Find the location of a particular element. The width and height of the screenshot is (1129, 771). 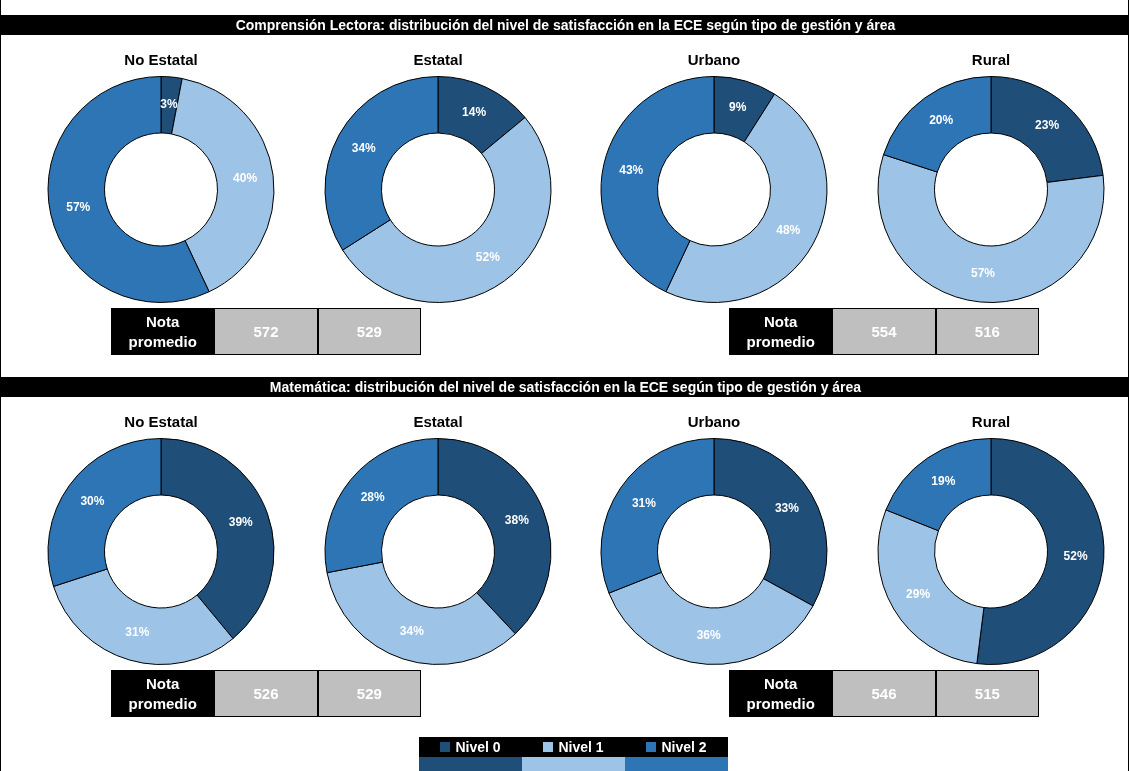

legend-label: Nivel 2 is located at coordinates (684, 747).